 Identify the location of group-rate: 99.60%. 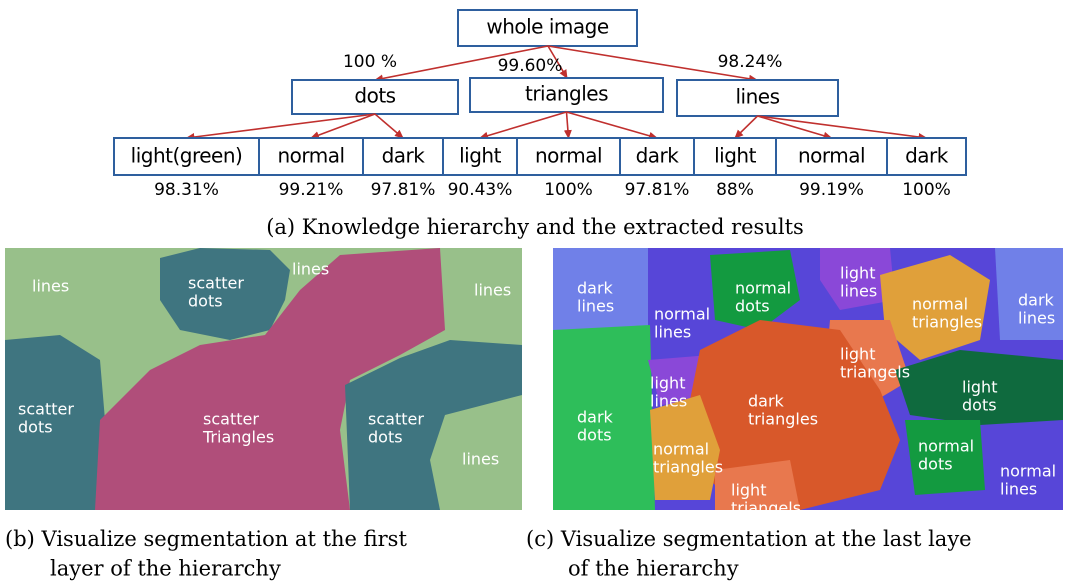
(530, 66).